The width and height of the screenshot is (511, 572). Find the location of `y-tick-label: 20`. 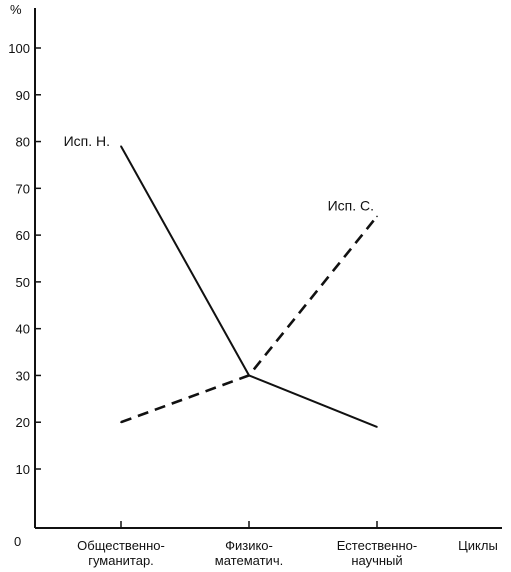

y-tick-label: 20 is located at coordinates (23, 422).